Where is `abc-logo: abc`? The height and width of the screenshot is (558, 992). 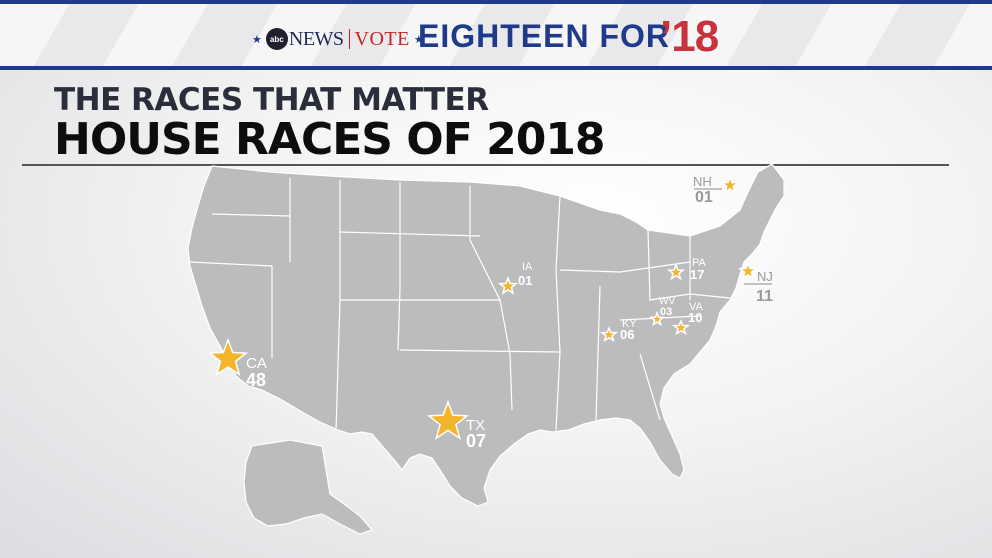 abc-logo: abc is located at coordinates (276, 39).